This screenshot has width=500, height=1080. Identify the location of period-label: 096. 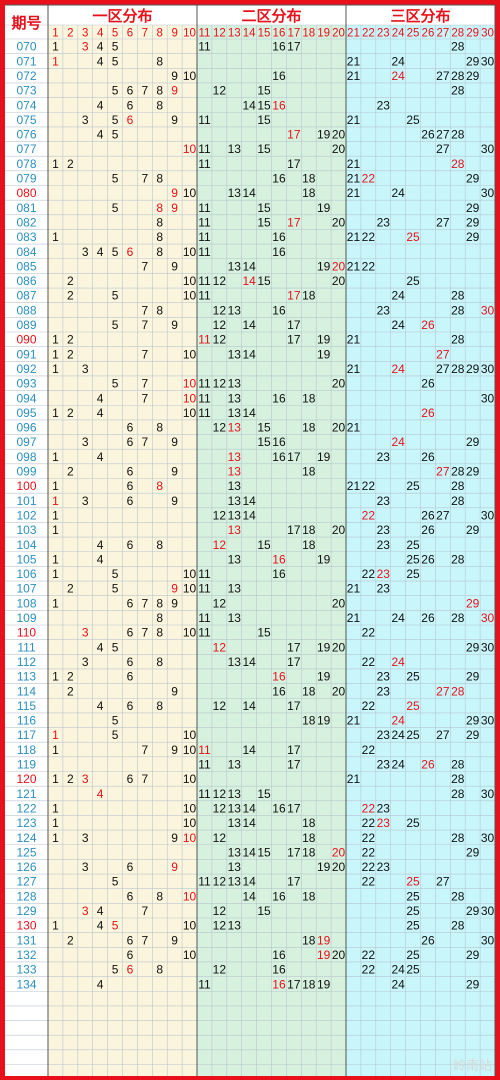
(26, 428).